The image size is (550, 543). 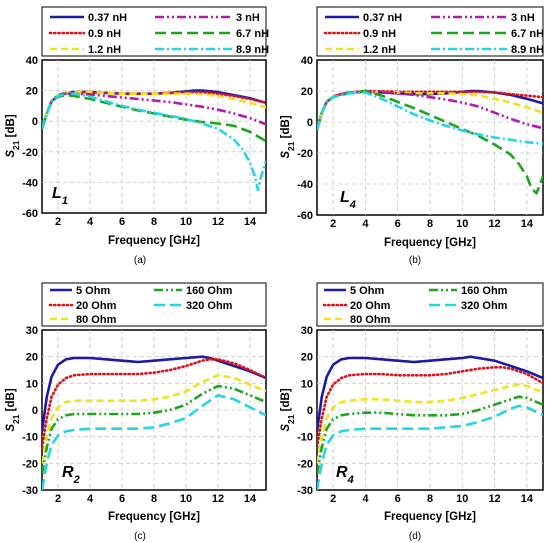 What do you see at coordinates (415, 536) in the screenshot?
I see `caption-d: (d)` at bounding box center [415, 536].